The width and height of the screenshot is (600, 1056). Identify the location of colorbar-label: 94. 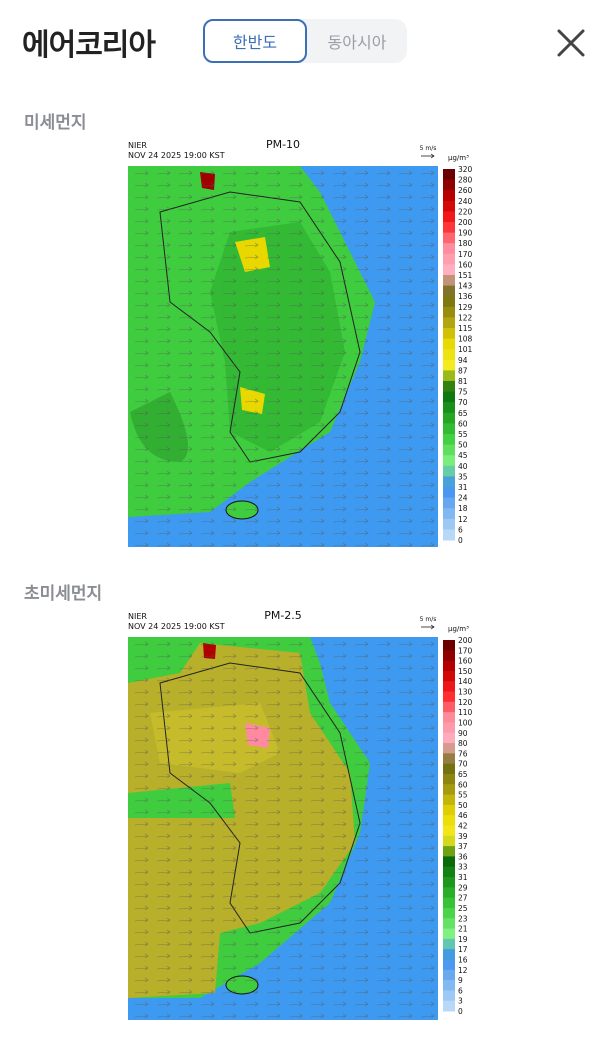
(463, 360).